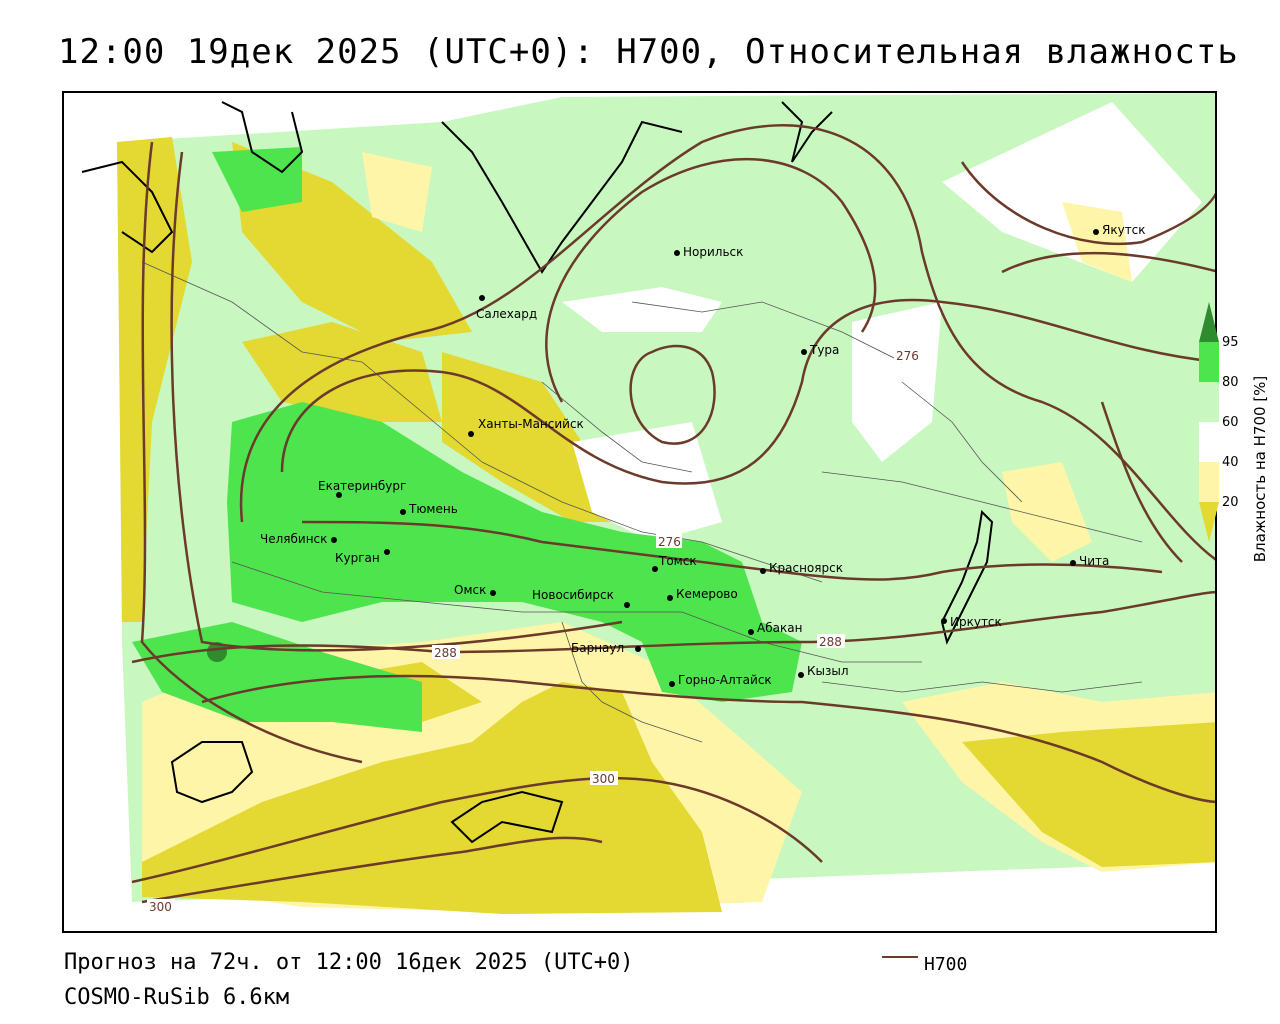  I want to click on colorbar-20-swatch, so click(1209, 482).